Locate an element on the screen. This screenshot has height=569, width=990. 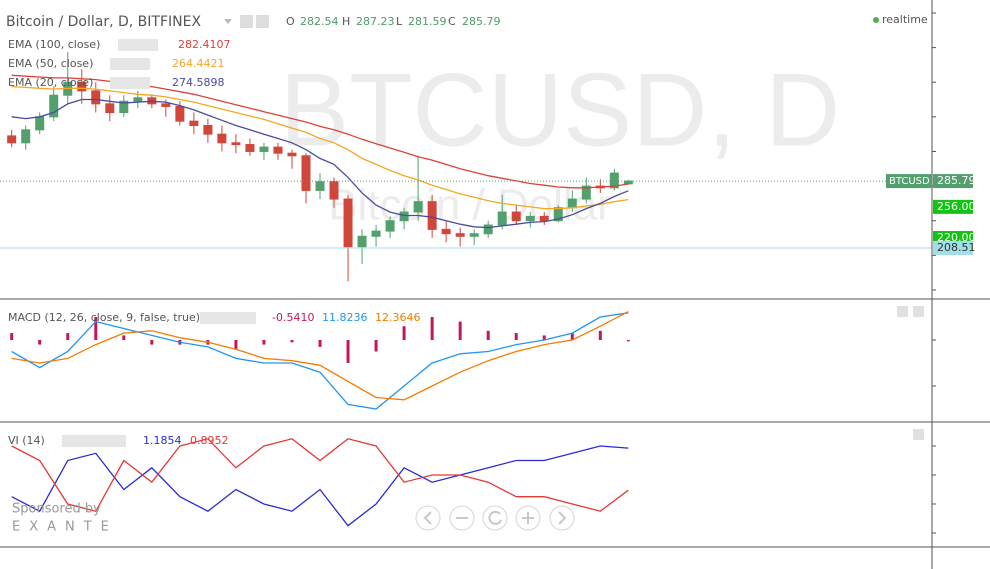
scroll-right is located at coordinates (562, 518).